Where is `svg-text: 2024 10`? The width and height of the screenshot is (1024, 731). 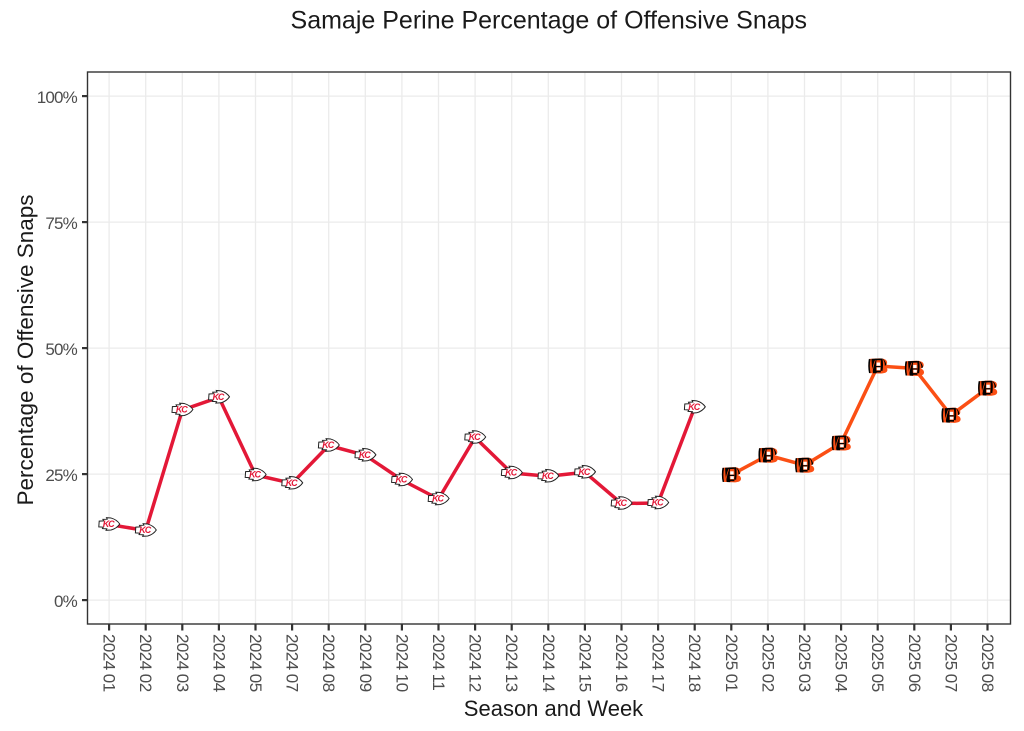 svg-text: 2024 10 is located at coordinates (401, 663).